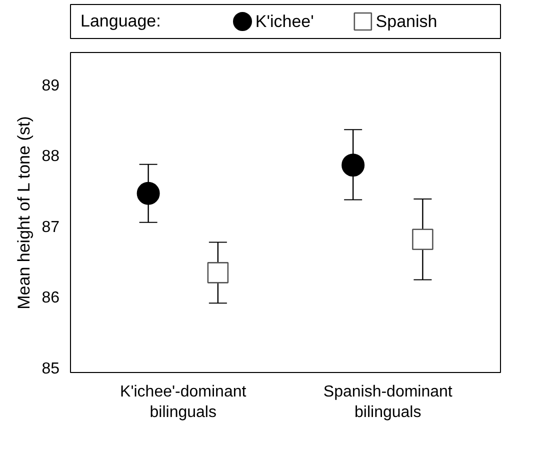 This screenshot has height=457, width=539. I want to click on x-tick-label: K'ichee'-dominant bilinguals, so click(183, 402).